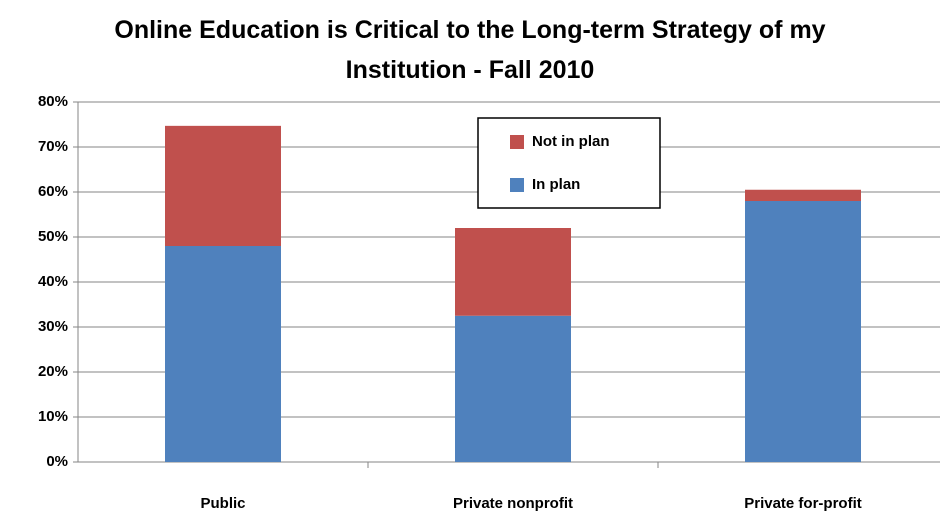 The height and width of the screenshot is (517, 940). What do you see at coordinates (53, 416) in the screenshot?
I see `y-tick-label: 10%` at bounding box center [53, 416].